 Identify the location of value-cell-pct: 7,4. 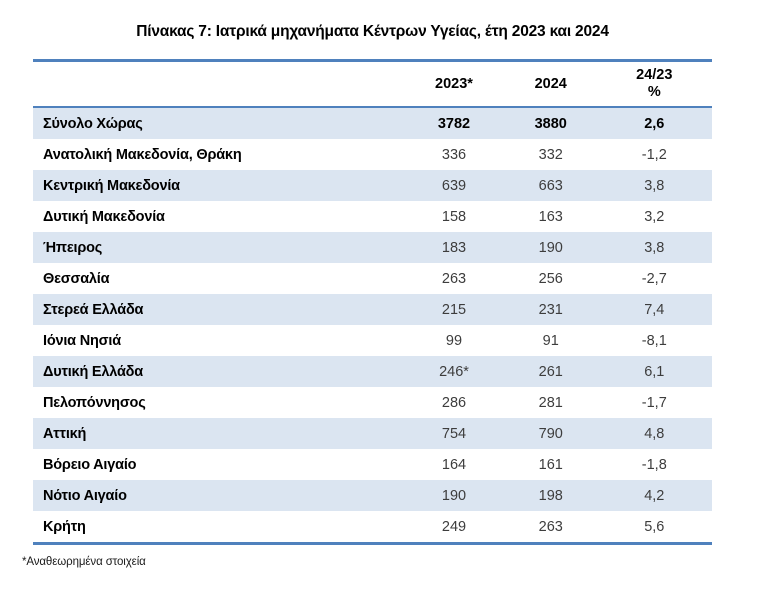
(654, 309).